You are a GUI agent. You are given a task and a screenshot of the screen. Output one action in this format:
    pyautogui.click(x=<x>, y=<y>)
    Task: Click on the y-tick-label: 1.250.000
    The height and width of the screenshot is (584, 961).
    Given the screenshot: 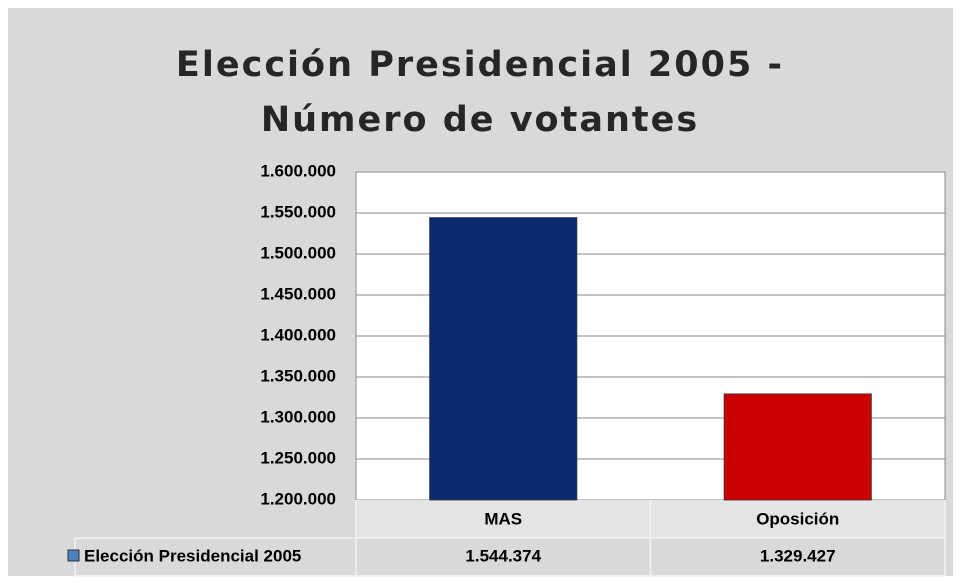 What is the action you would take?
    pyautogui.click(x=298, y=457)
    